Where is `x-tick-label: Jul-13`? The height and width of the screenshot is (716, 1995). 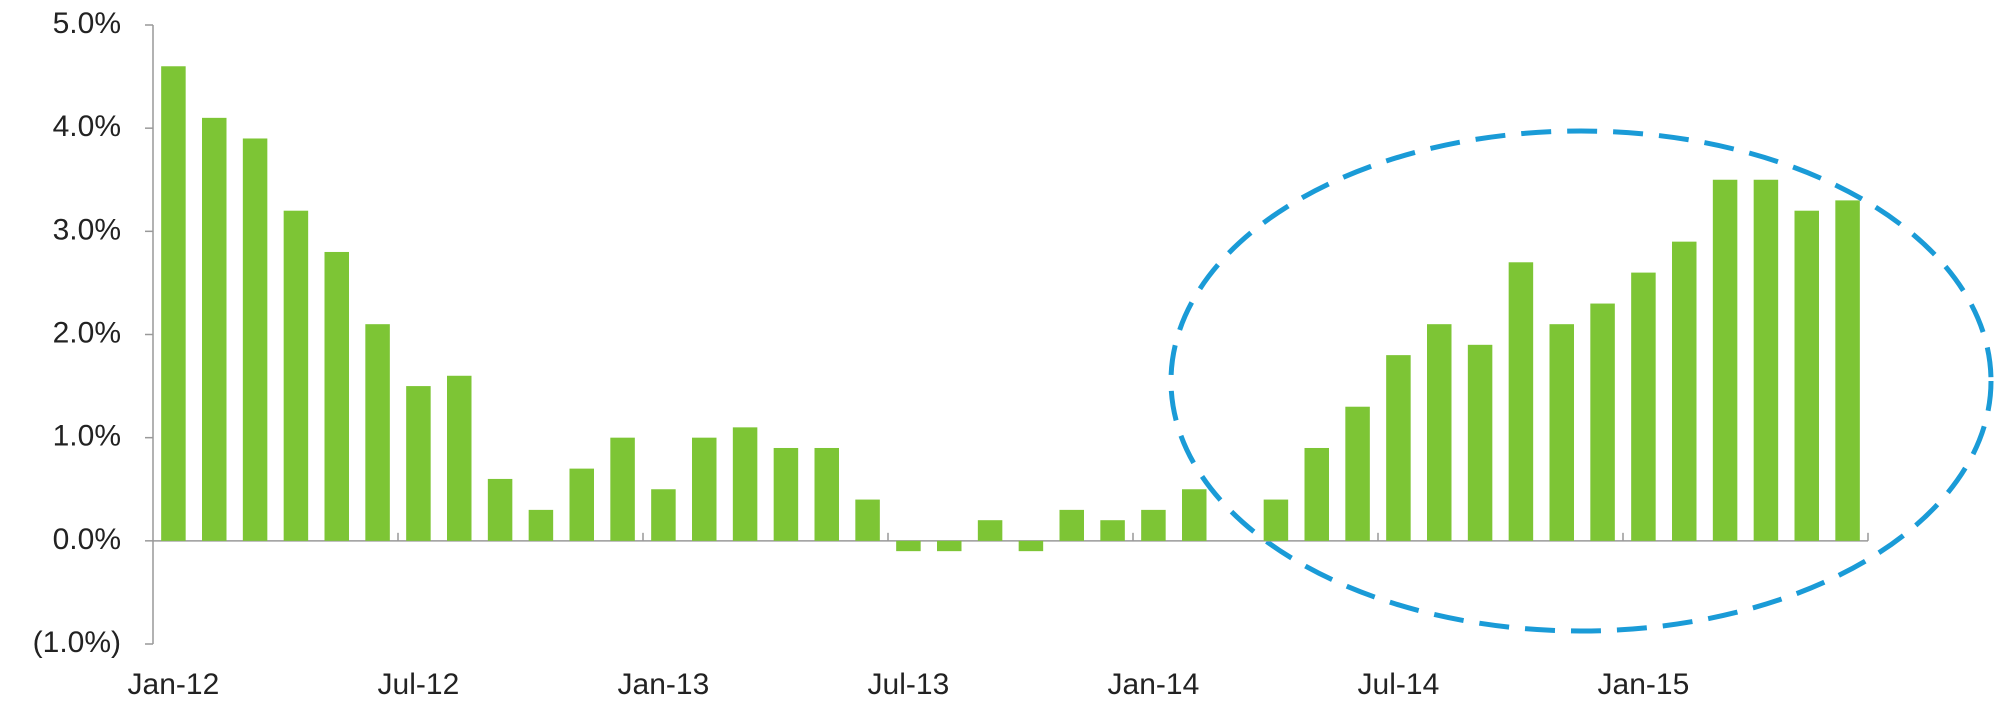 x-tick-label: Jul-13 is located at coordinates (909, 684).